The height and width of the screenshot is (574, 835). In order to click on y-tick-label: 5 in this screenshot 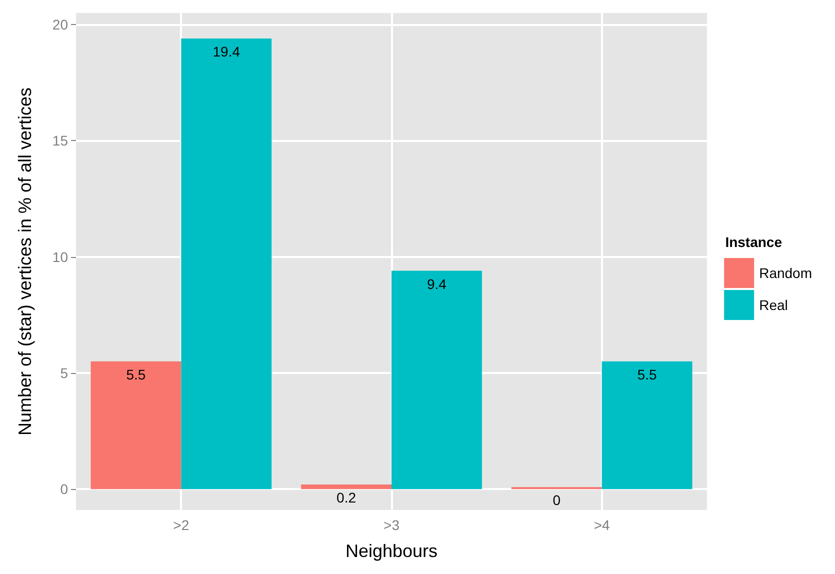, I will do `click(64, 372)`.